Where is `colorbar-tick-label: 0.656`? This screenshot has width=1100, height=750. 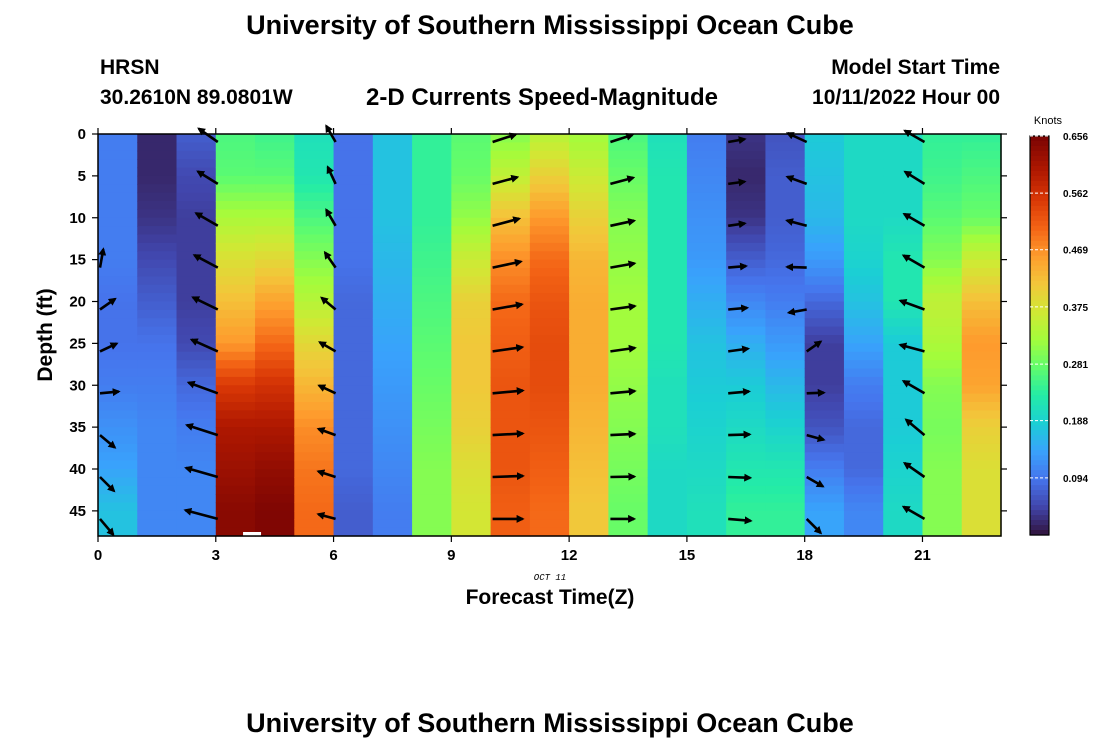 colorbar-tick-label: 0.656 is located at coordinates (1075, 137).